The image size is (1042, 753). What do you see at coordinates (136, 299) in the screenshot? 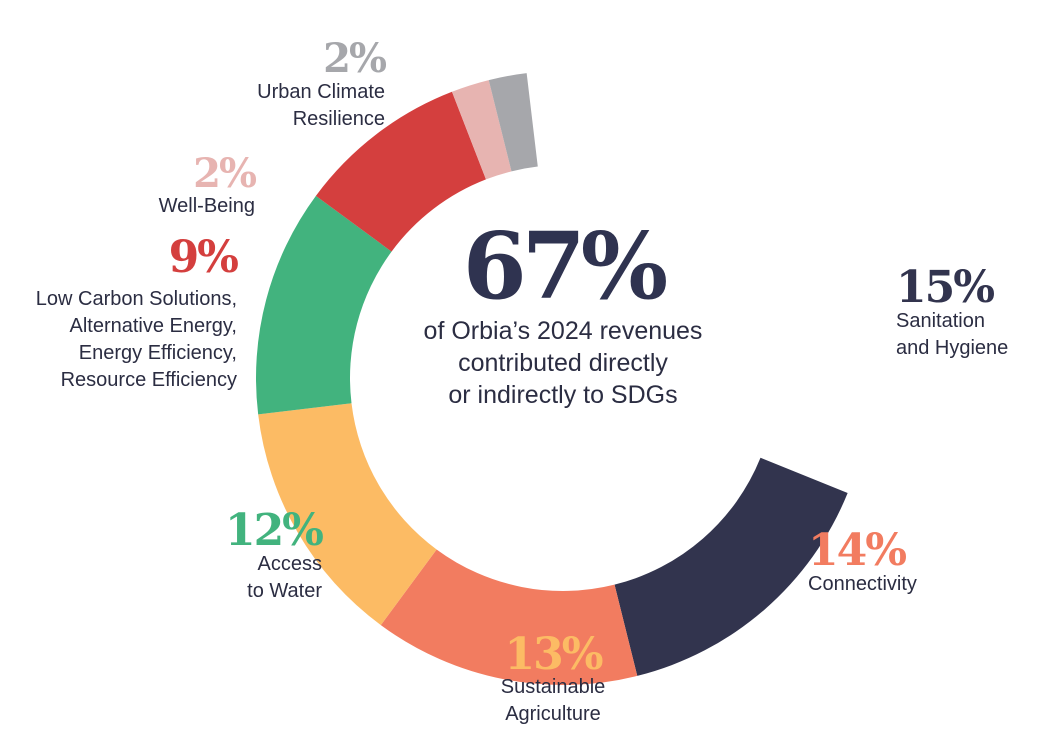
I see `slice-category-label: Low Carbon Solutions,` at bounding box center [136, 299].